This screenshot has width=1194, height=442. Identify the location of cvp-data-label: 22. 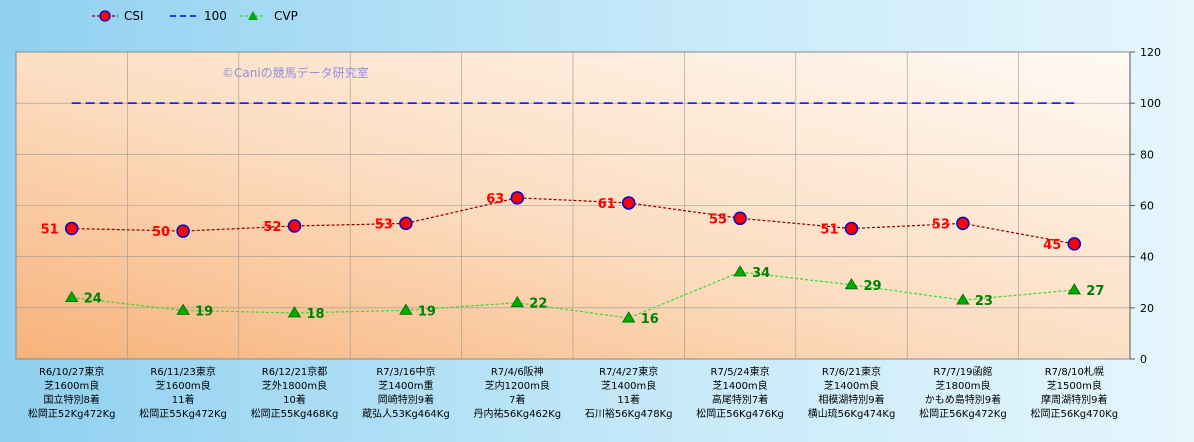
(538, 304).